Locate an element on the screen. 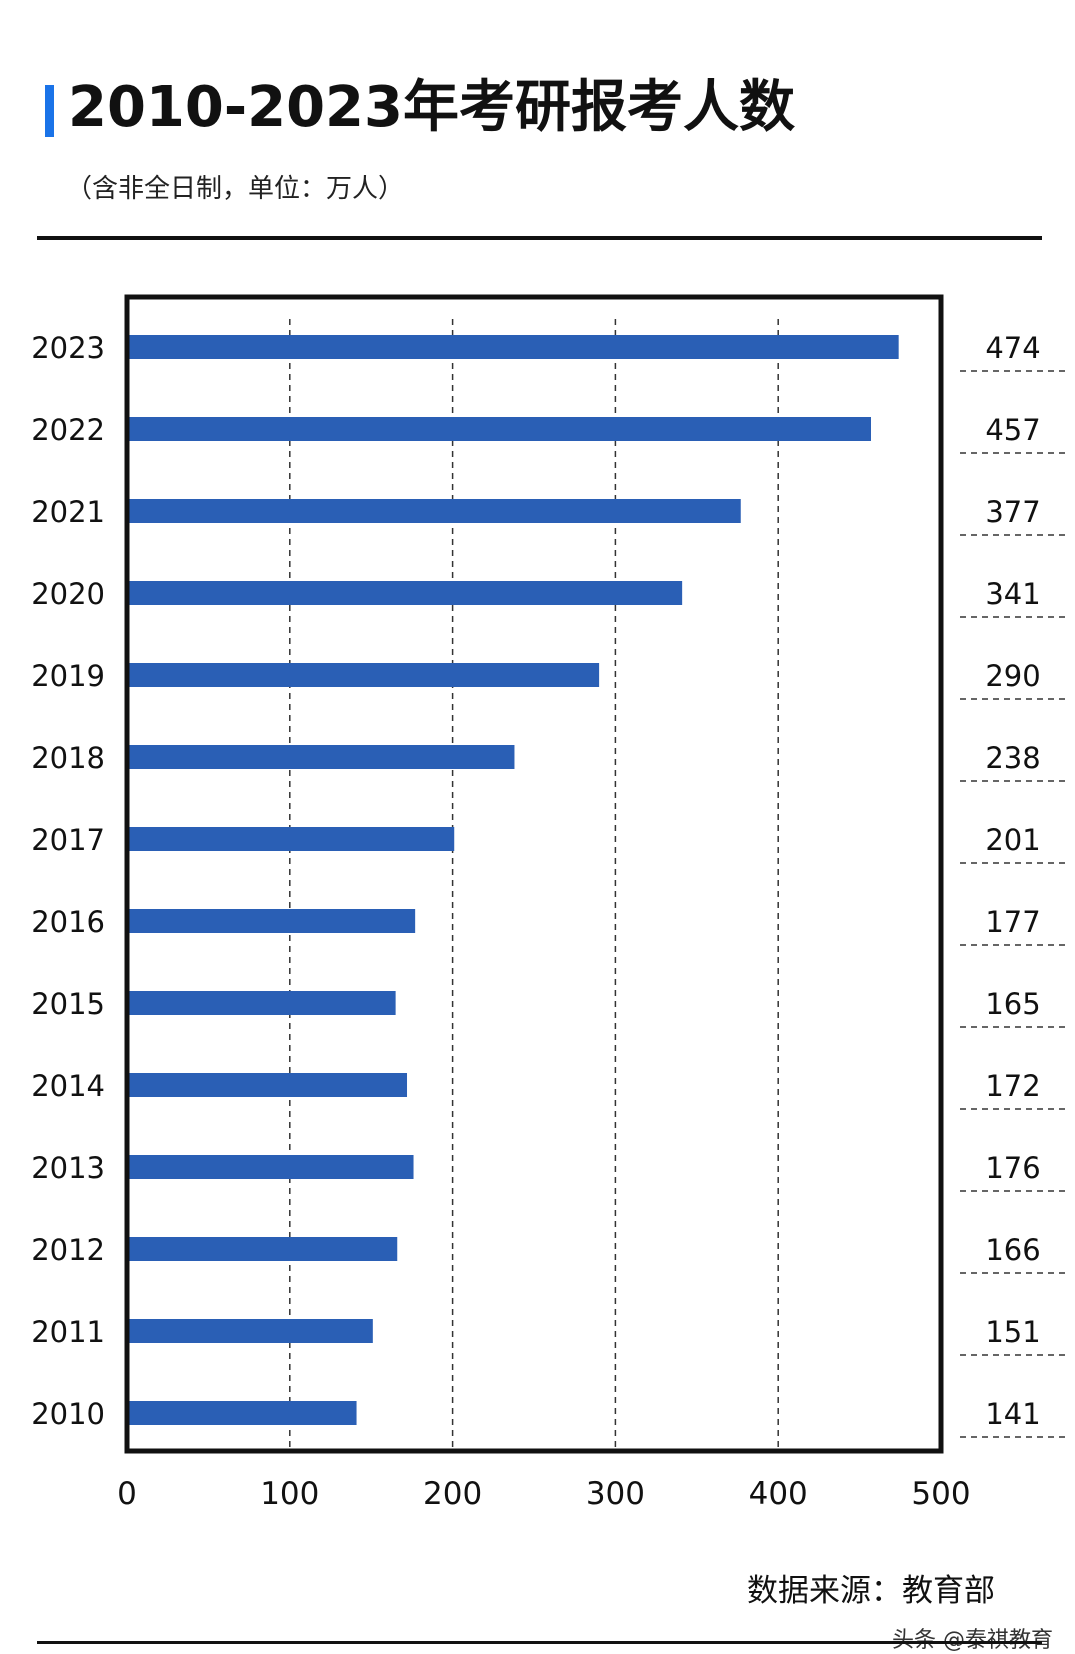 Image resolution: width=1075 pixels, height=1654 pixels. category-label: 2018 is located at coordinates (68, 758).